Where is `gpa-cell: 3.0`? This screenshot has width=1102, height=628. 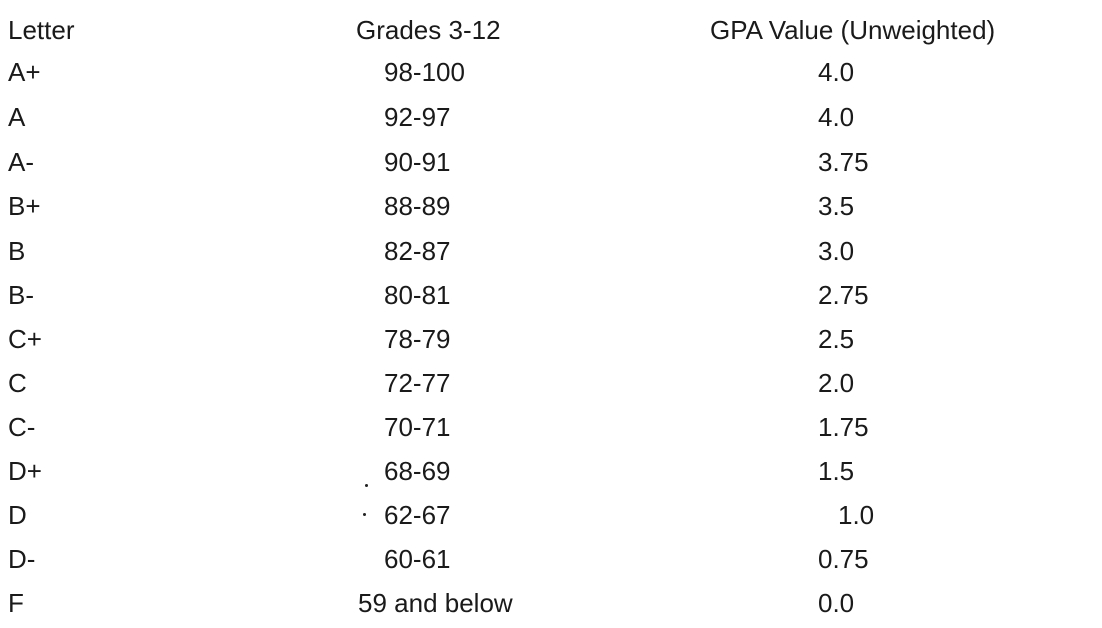
gpa-cell: 3.0 is located at coordinates (836, 251).